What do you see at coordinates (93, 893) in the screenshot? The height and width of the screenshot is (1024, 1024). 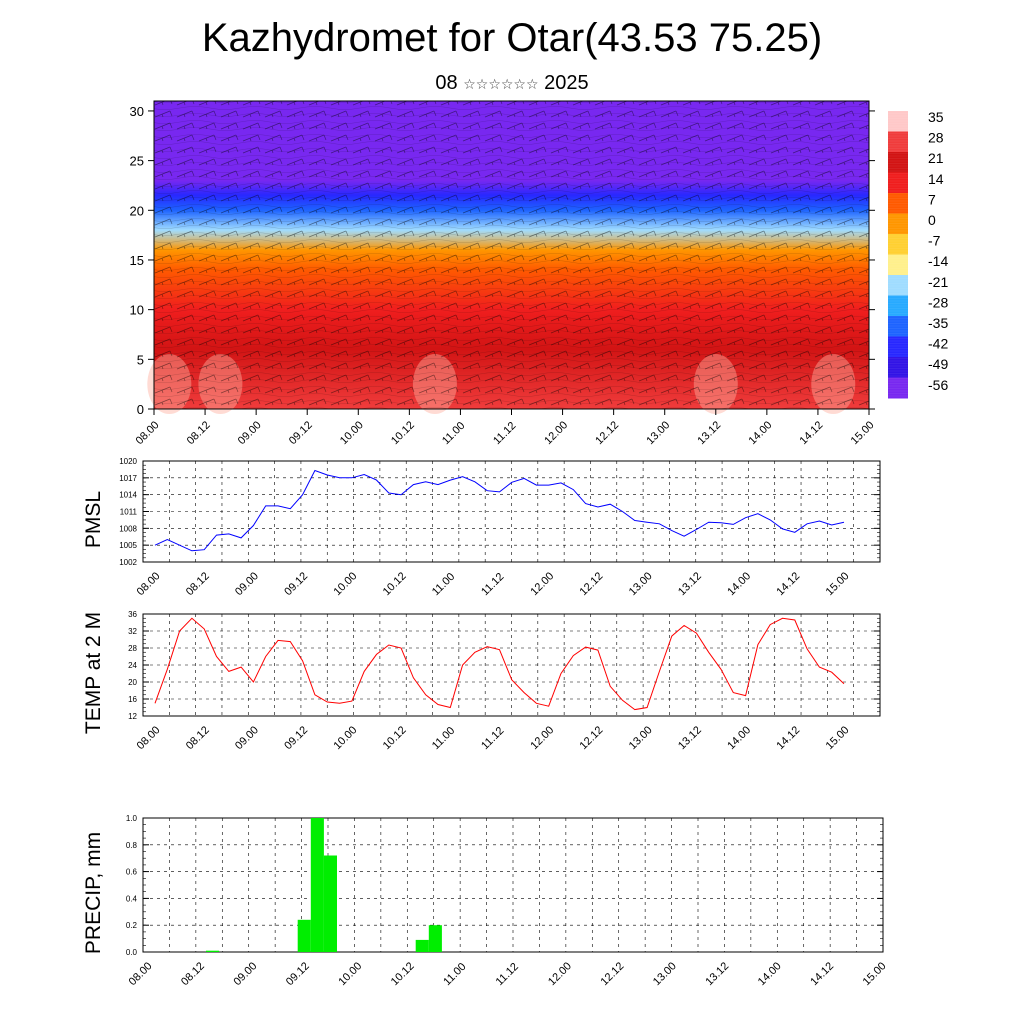 I see `y-axis-label: PRECIP, mm` at bounding box center [93, 893].